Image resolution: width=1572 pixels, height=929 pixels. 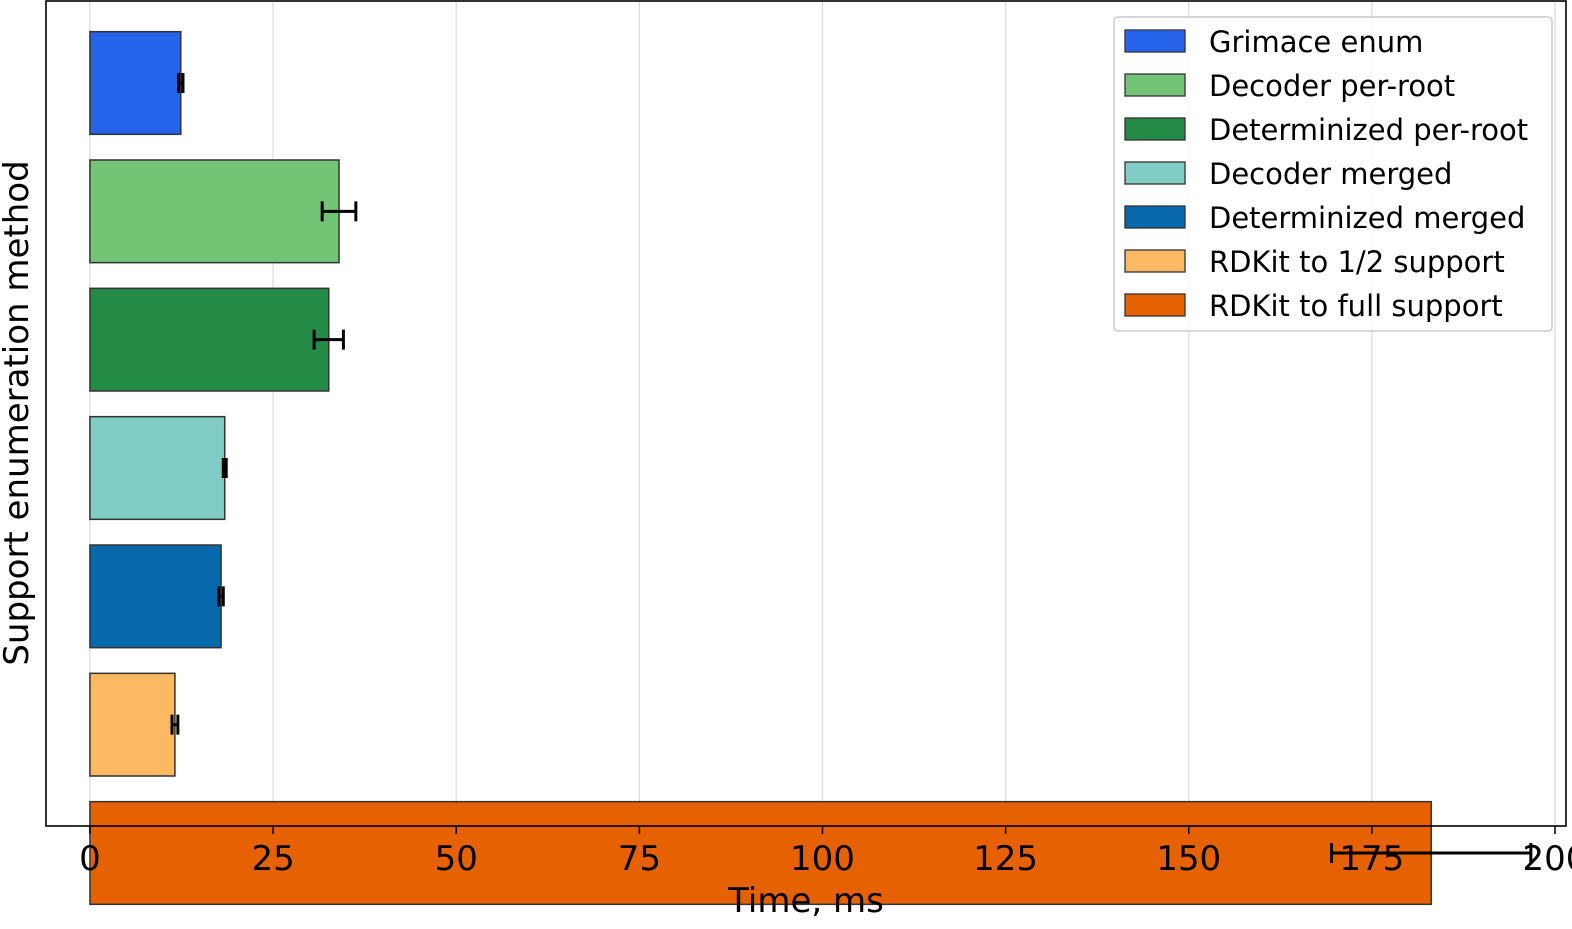 I want to click on x-tick-label: 75, so click(x=639, y=859).